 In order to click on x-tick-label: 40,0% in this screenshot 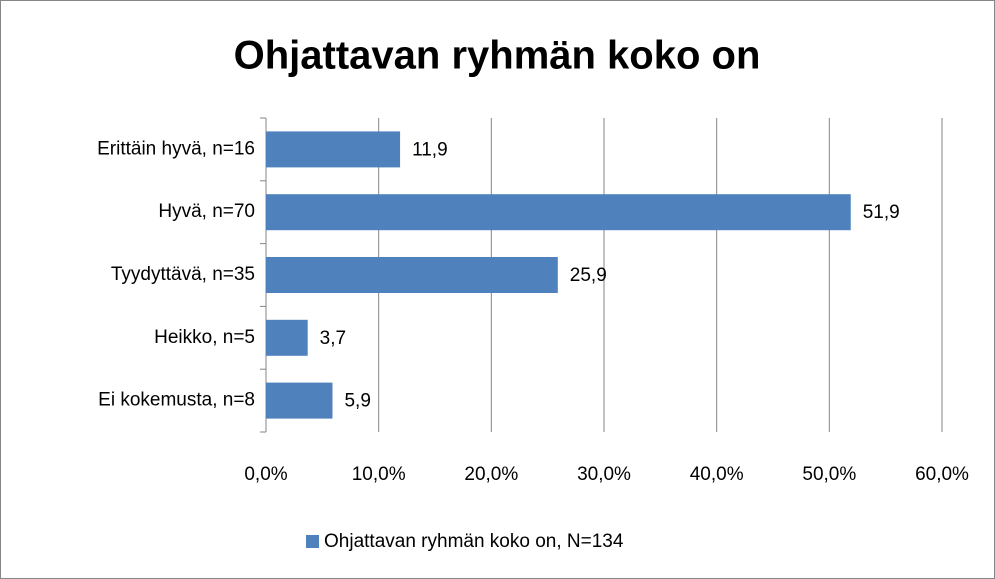, I will do `click(717, 474)`.